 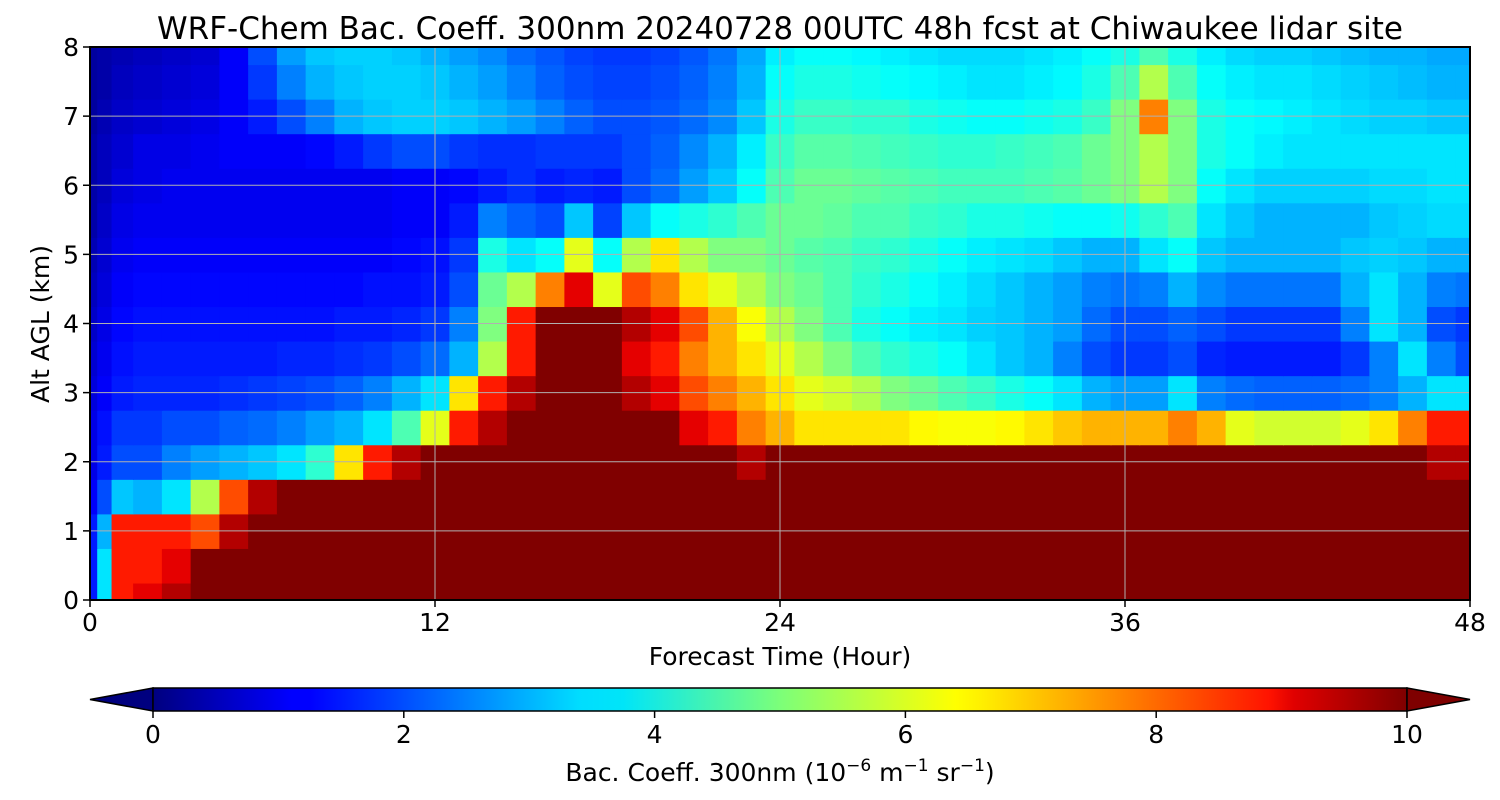 I want to click on y-tick-label: 2, so click(x=71, y=462).